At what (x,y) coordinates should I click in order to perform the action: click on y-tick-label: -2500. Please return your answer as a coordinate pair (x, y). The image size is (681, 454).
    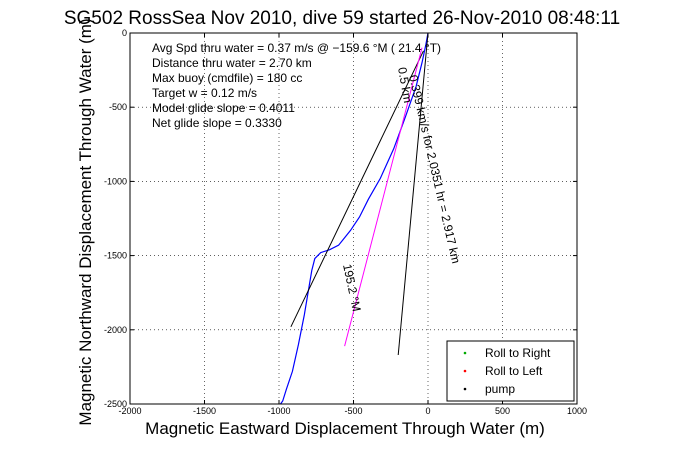
    Looking at the image, I should click on (115, 404).